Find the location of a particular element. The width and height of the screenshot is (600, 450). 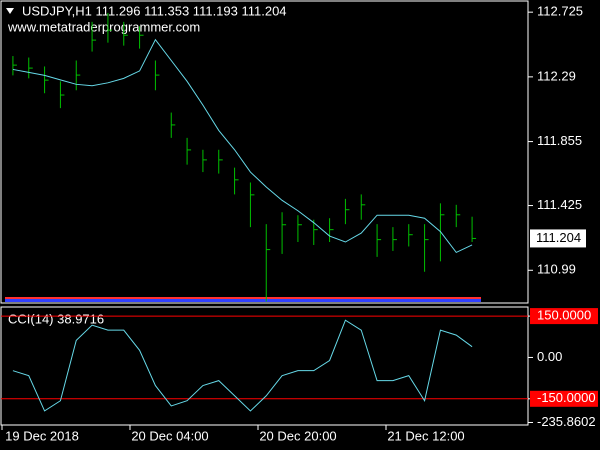

y-tick-label: 0.00 is located at coordinates (549, 356).